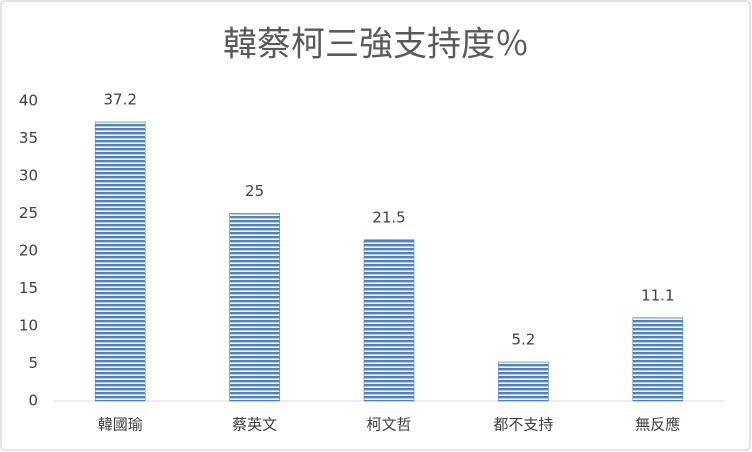 The image size is (752, 452). What do you see at coordinates (28, 288) in the screenshot?
I see `y-tick-label: 15` at bounding box center [28, 288].